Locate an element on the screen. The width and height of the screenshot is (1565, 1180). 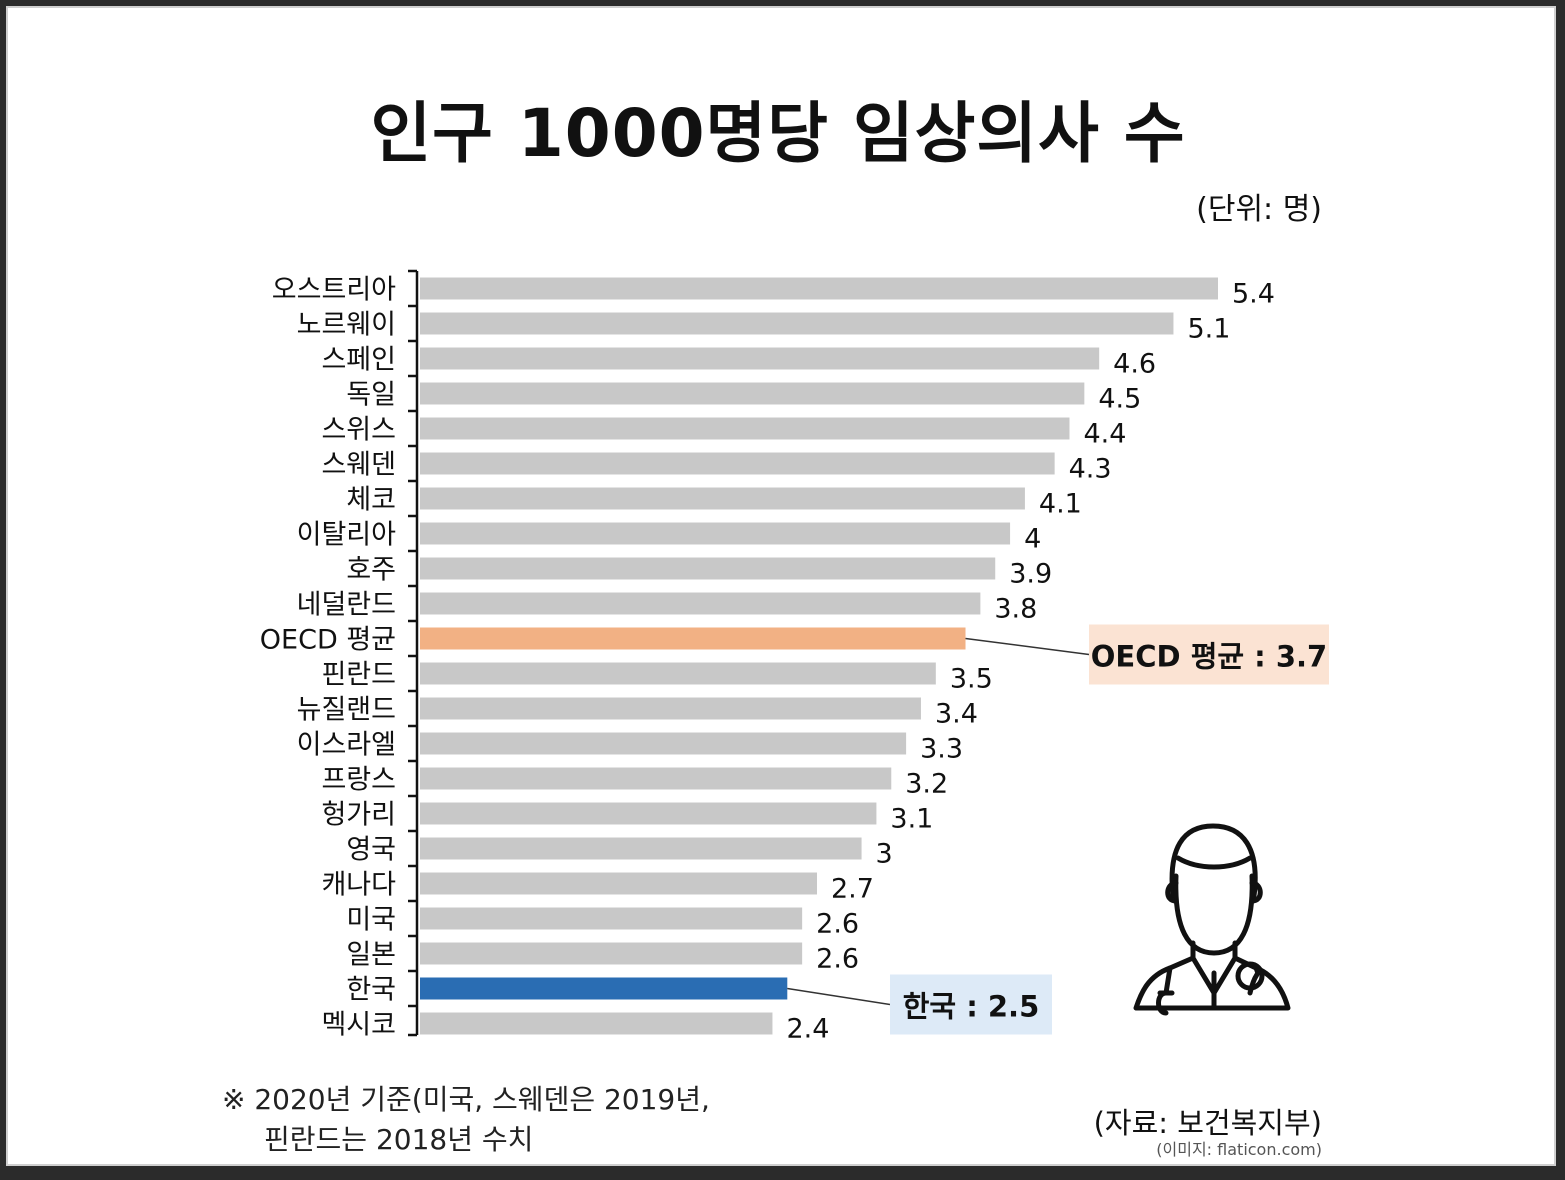
value-label: 3.5 is located at coordinates (971, 679).